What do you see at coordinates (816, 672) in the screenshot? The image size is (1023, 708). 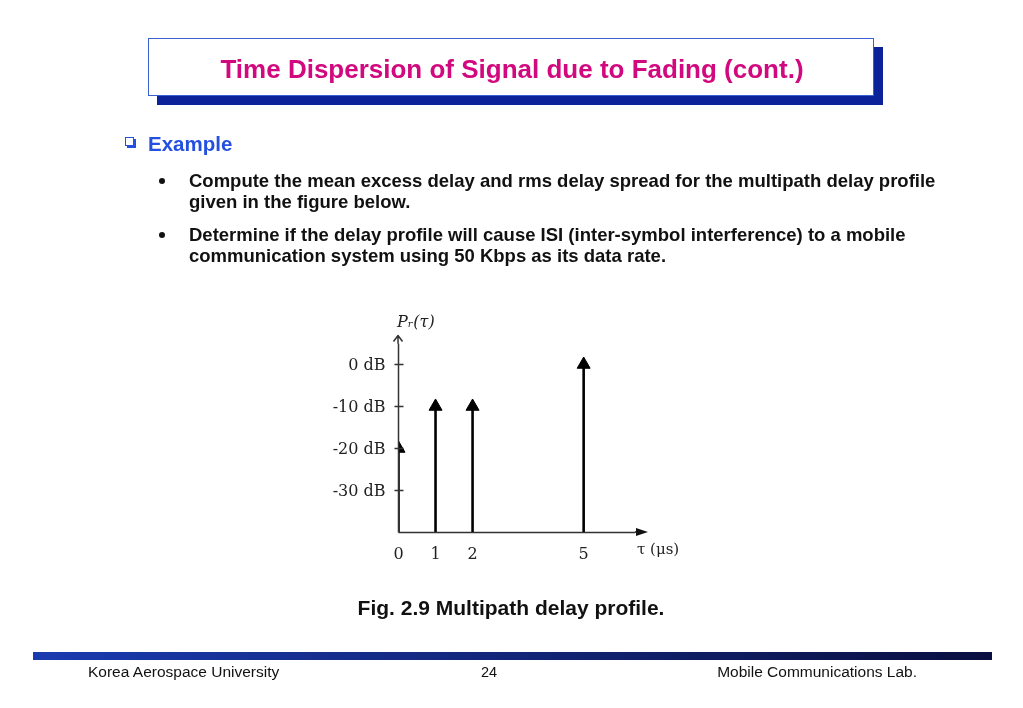 I see `text: Mobile Communications Lab.` at bounding box center [816, 672].